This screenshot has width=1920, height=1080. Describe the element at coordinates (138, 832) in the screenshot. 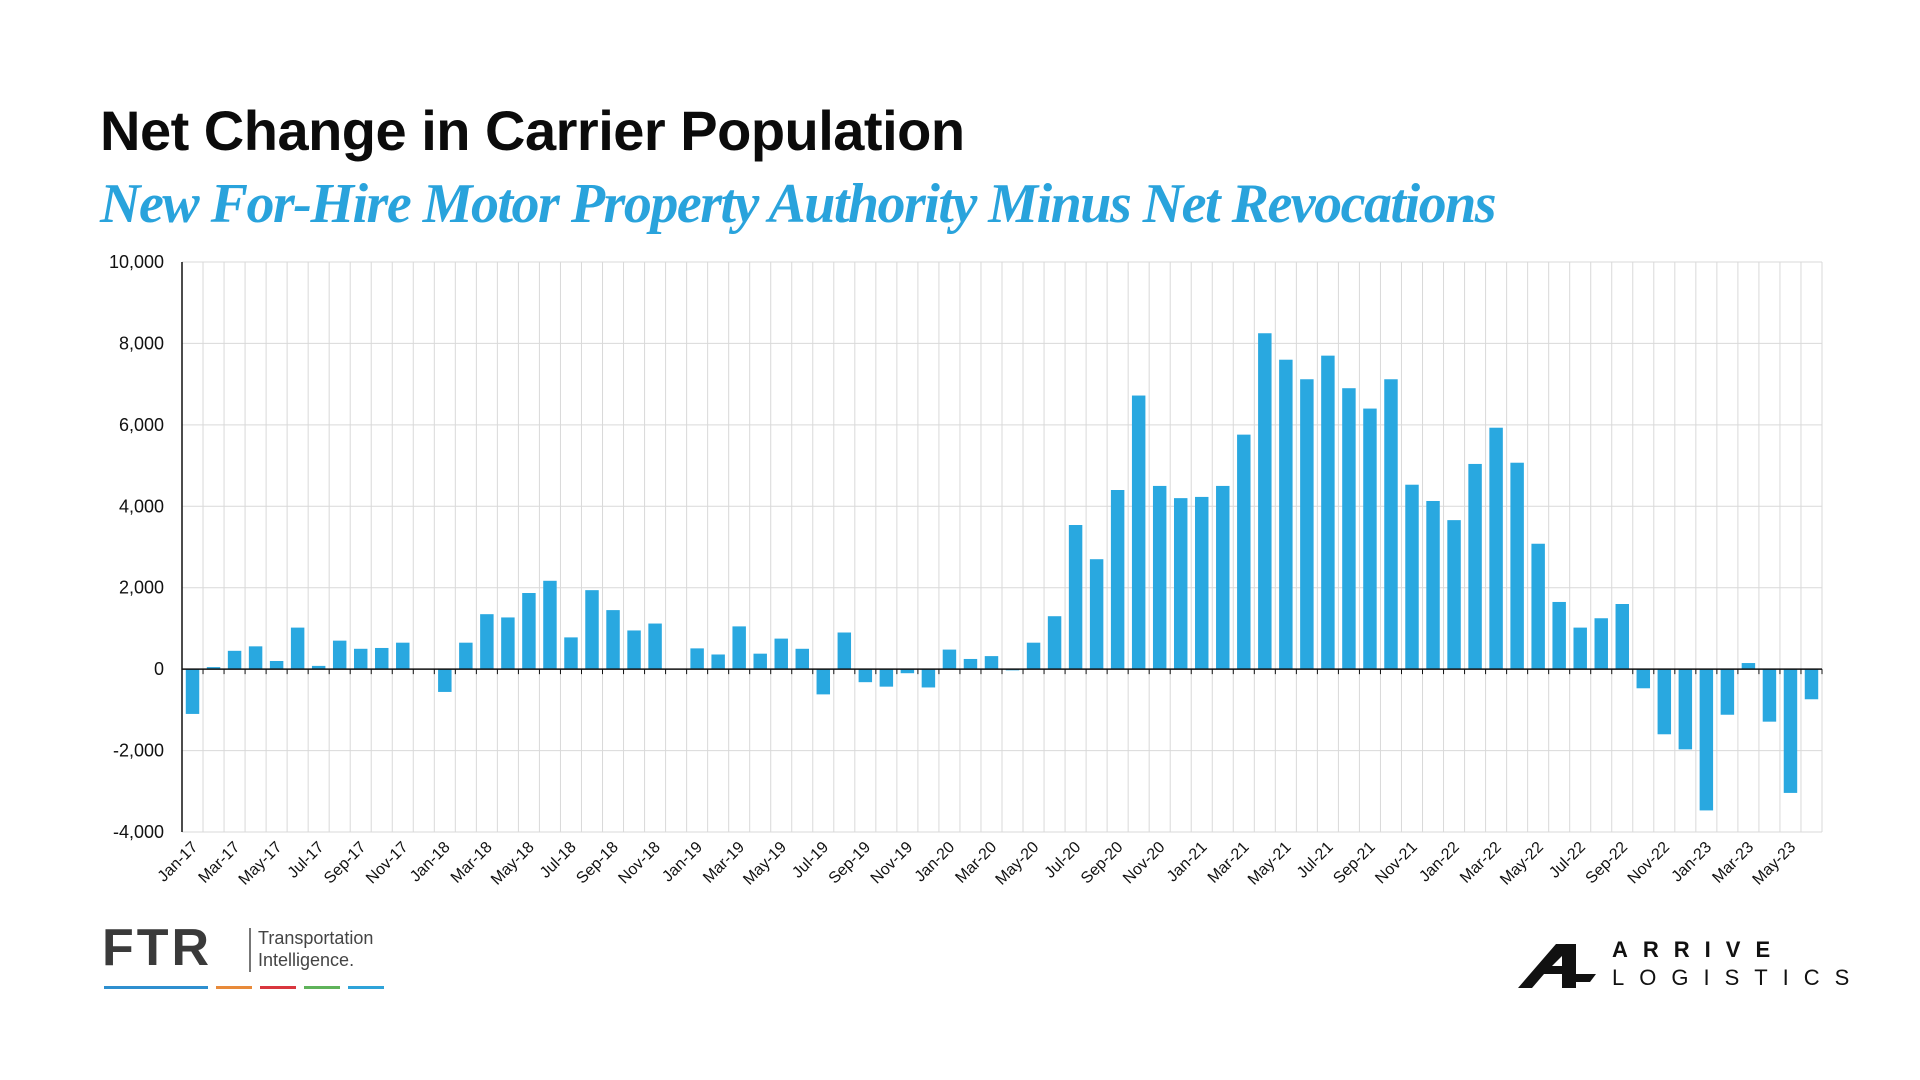

I see `y-tick-label: -4,000` at that location.